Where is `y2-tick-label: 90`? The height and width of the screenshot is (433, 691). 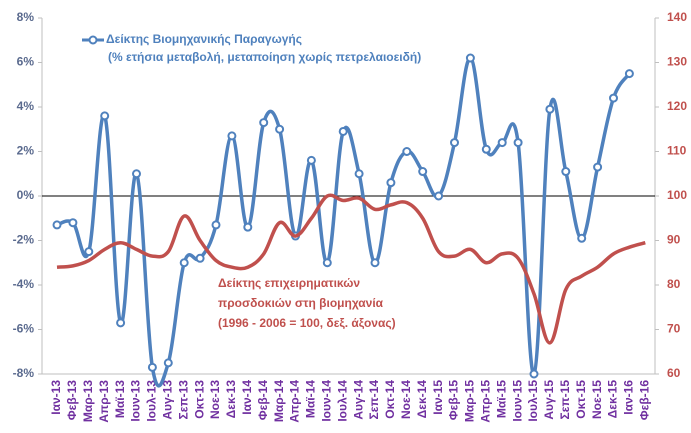
y2-tick-label: 90 is located at coordinates (674, 240).